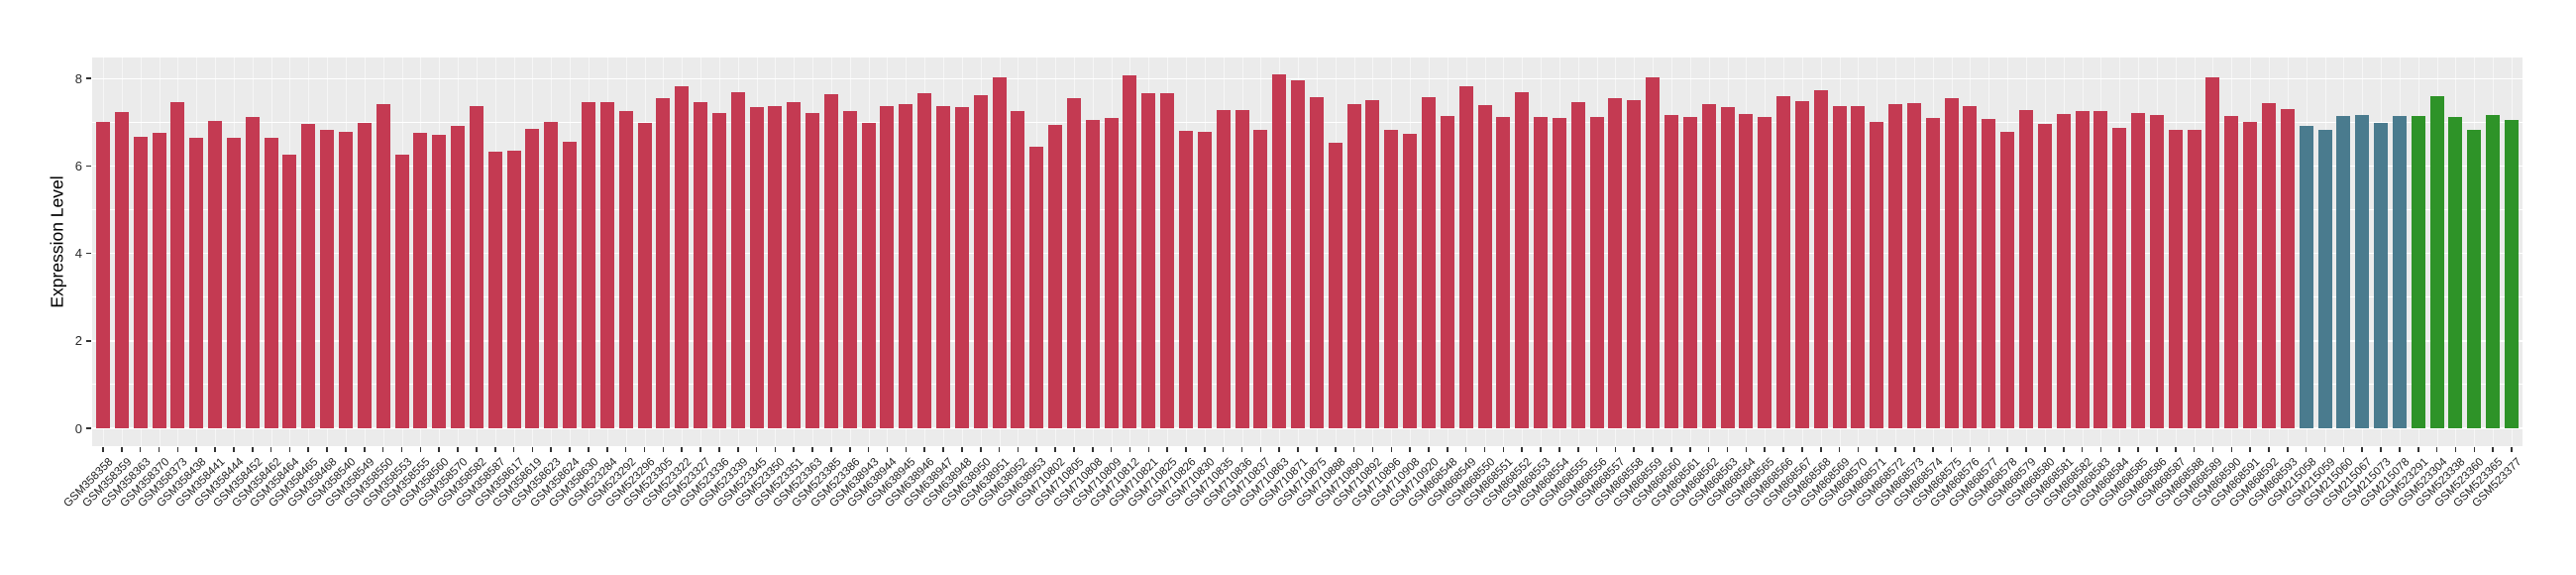 The height and width of the screenshot is (575, 2576). What do you see at coordinates (1596, 272) in the screenshot?
I see `bar-GSM868556` at bounding box center [1596, 272].